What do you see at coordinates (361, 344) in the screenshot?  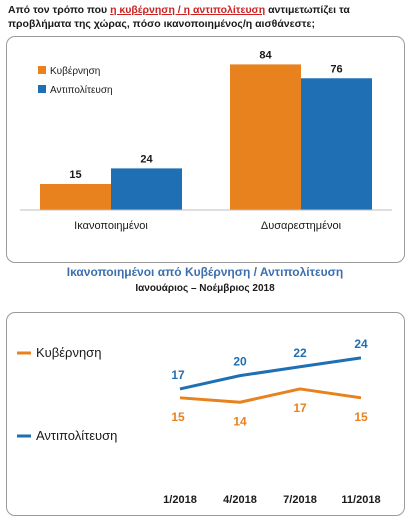 I see `point-label-1-3: 24` at bounding box center [361, 344].